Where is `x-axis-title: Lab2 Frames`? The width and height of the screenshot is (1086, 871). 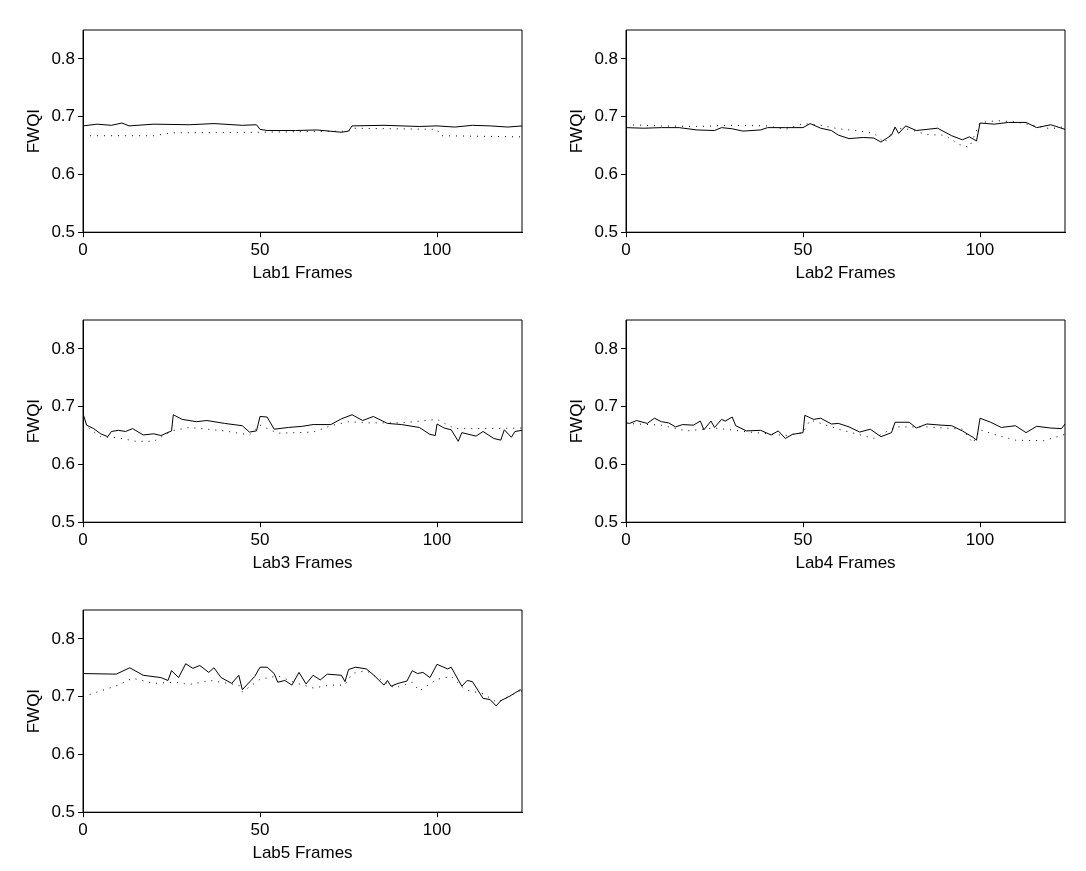 x-axis-title: Lab2 Frames is located at coordinates (845, 273).